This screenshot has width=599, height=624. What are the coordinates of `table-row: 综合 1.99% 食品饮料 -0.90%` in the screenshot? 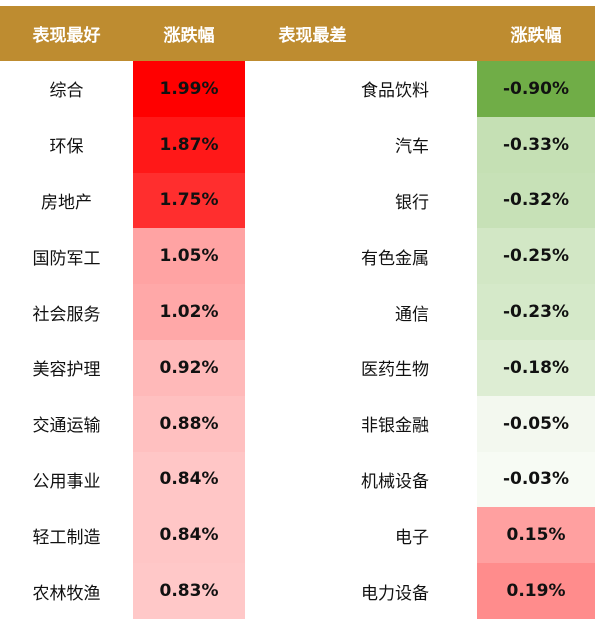 It's located at (297, 89).